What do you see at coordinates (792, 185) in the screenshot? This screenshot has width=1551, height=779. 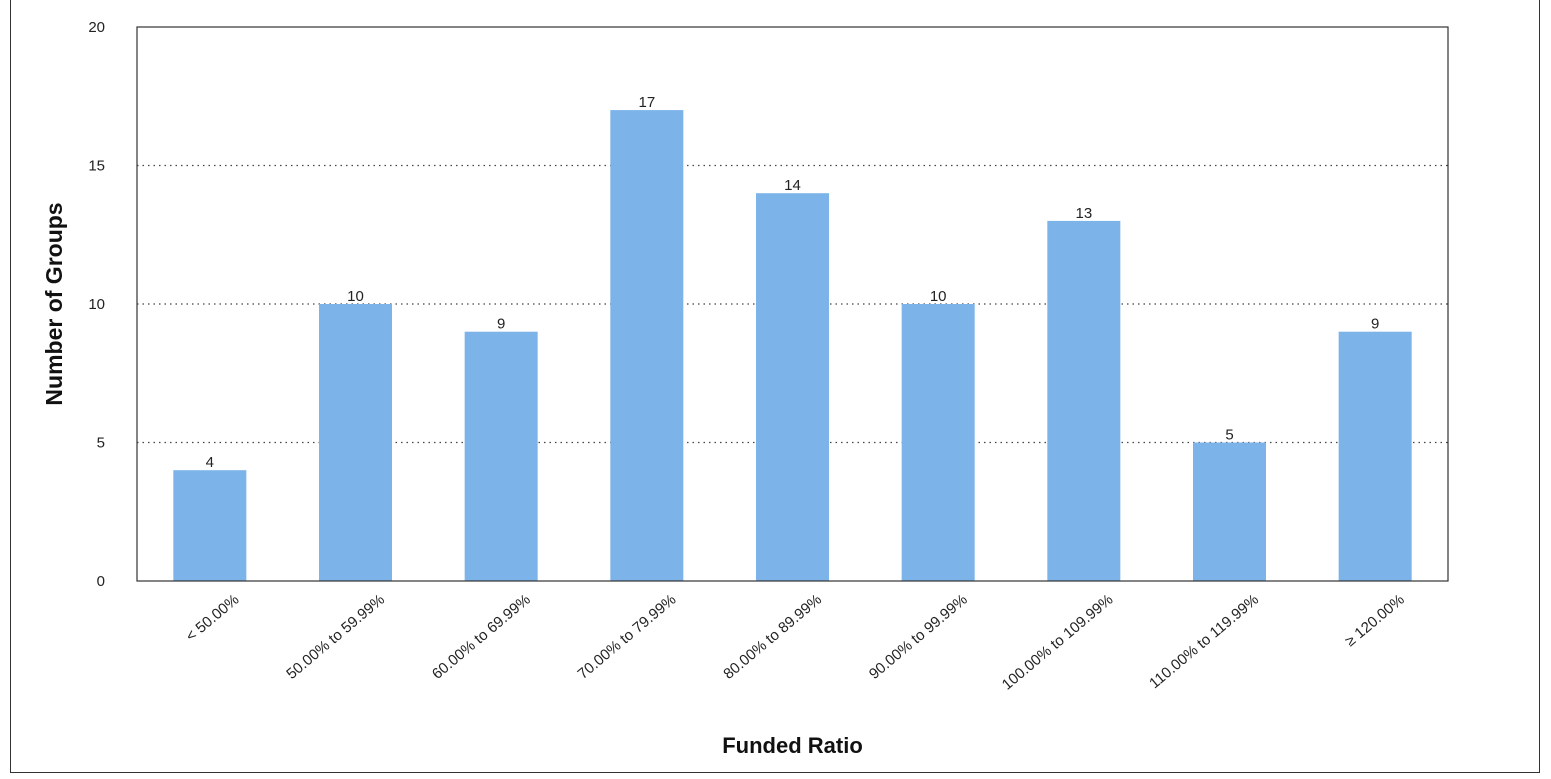 I see `data-label: 14` at bounding box center [792, 185].